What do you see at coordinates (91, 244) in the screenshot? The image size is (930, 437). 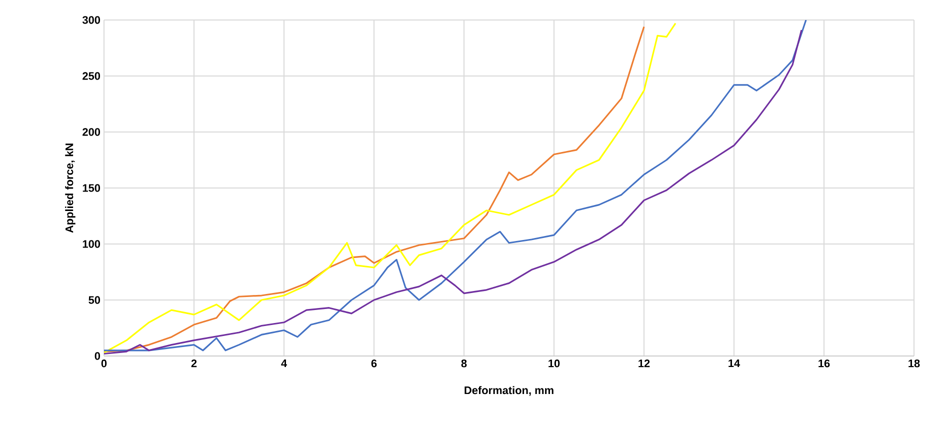 I see `y-tick-label: 100` at bounding box center [91, 244].